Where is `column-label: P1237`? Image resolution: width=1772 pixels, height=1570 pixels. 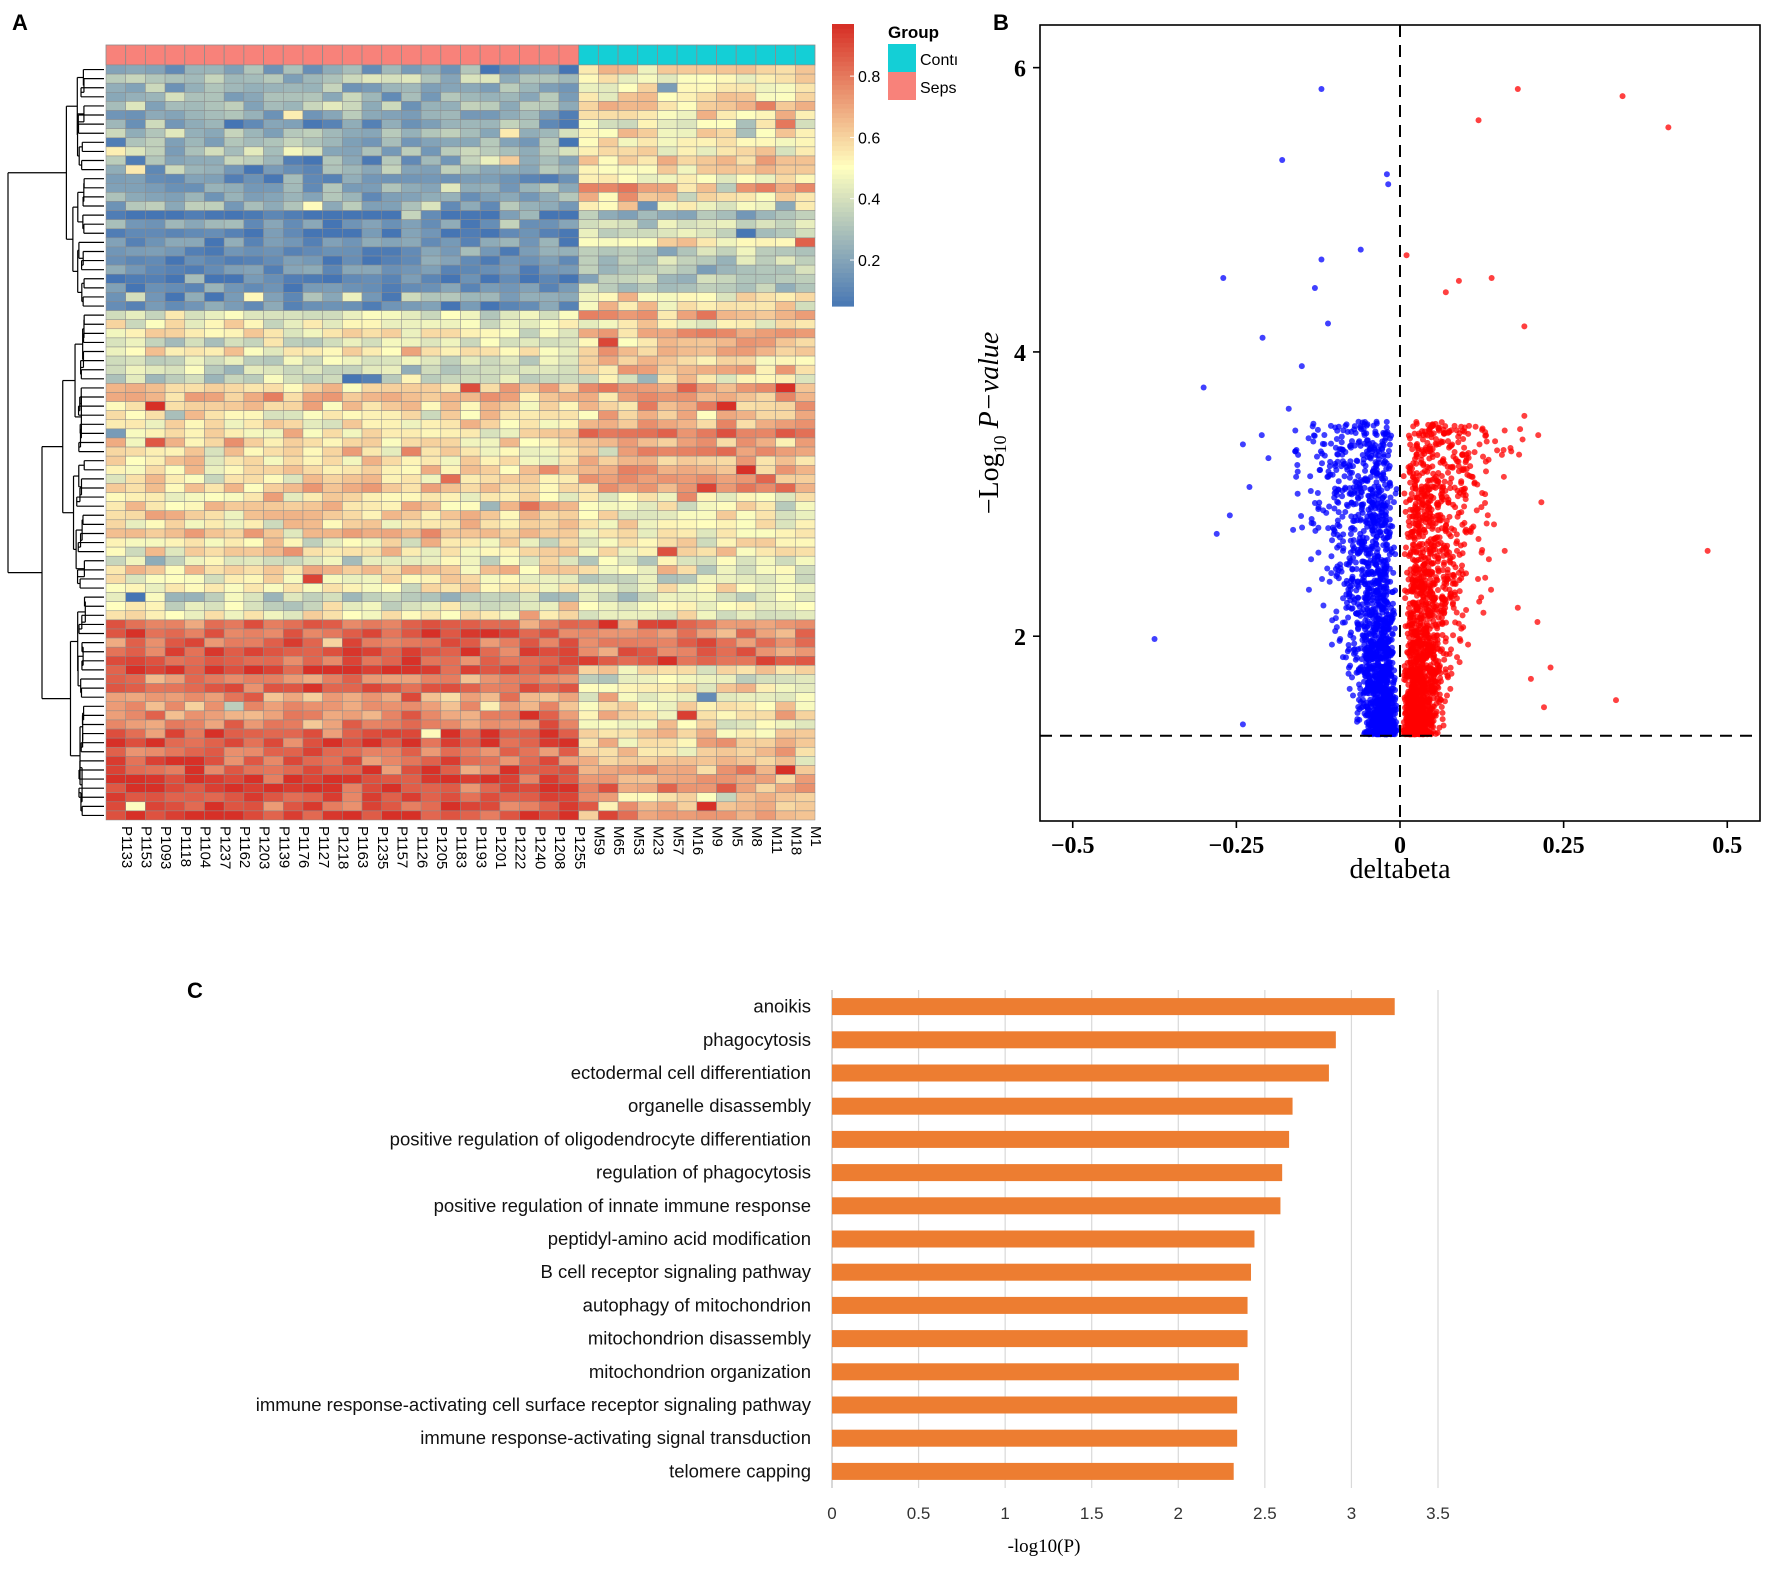 column-label: P1237 is located at coordinates (224, 847).